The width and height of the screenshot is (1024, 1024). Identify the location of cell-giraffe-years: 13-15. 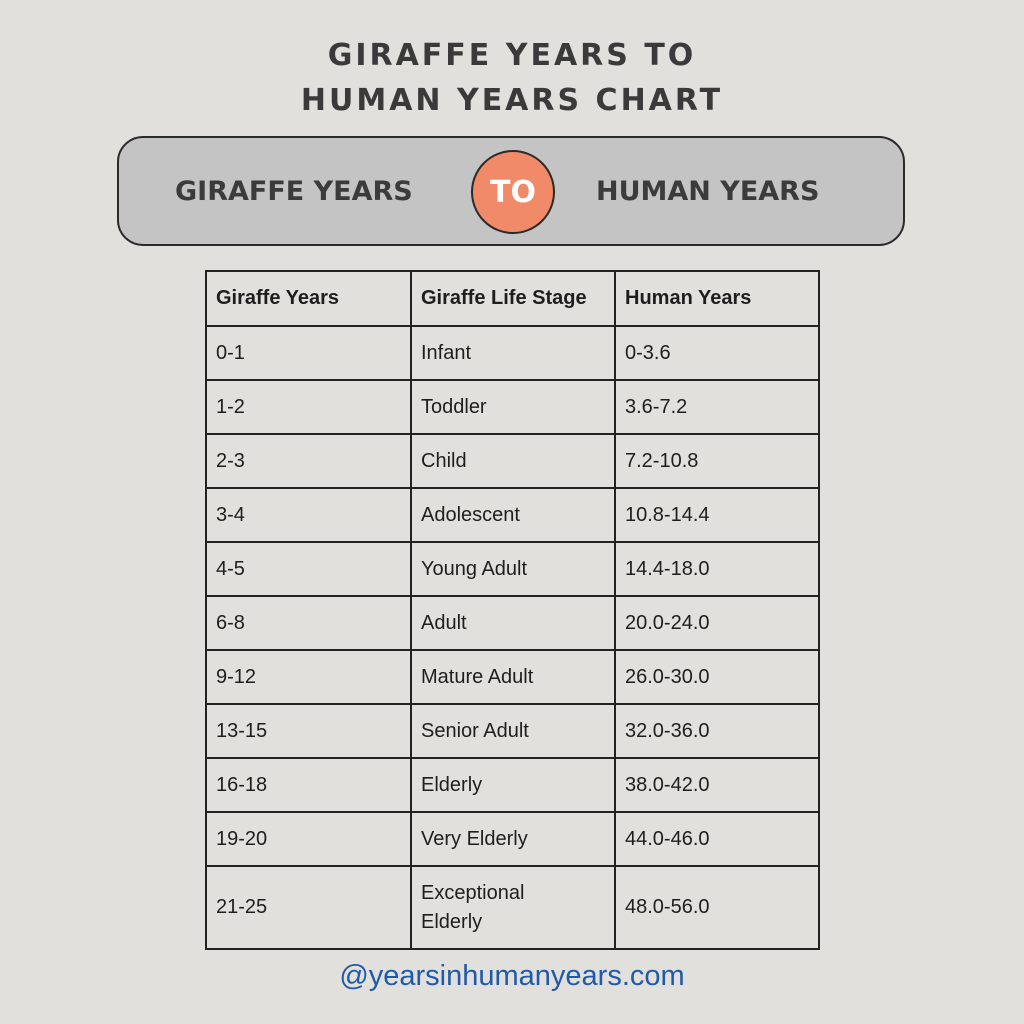
(308, 731).